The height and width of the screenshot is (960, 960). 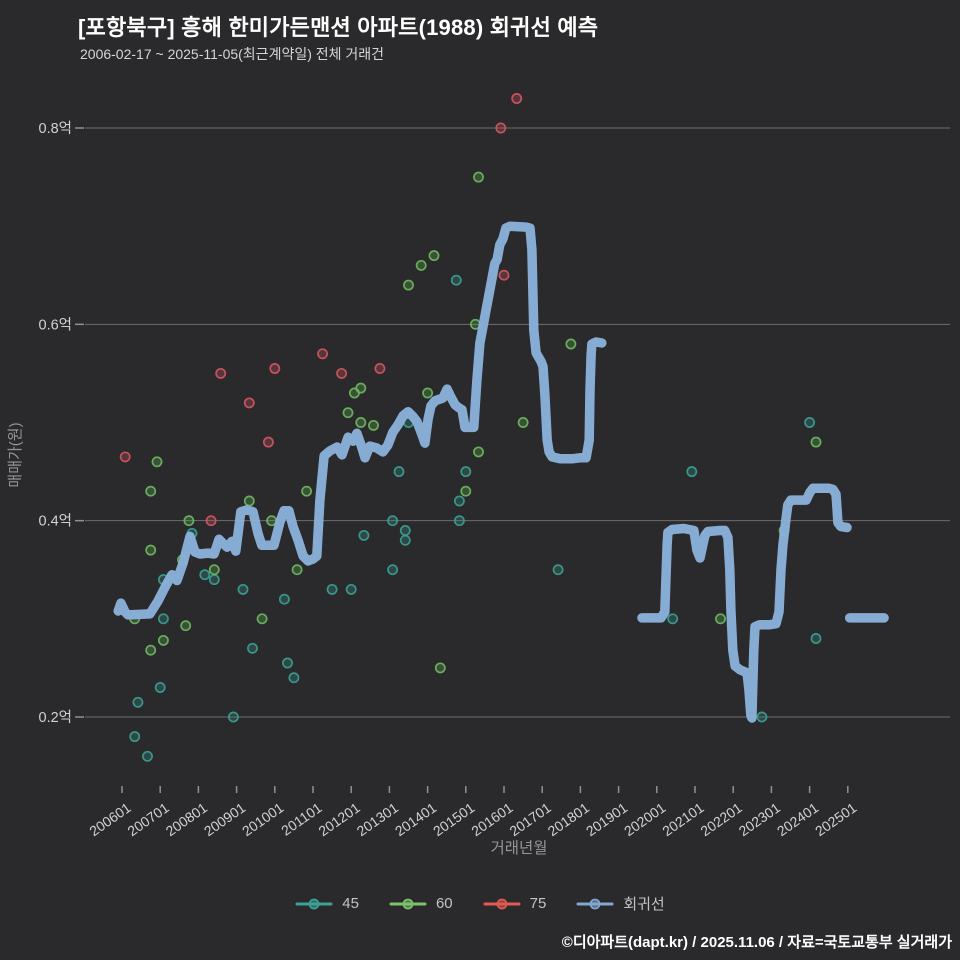 I want to click on legend-label: 회귀선, so click(x=644, y=904).